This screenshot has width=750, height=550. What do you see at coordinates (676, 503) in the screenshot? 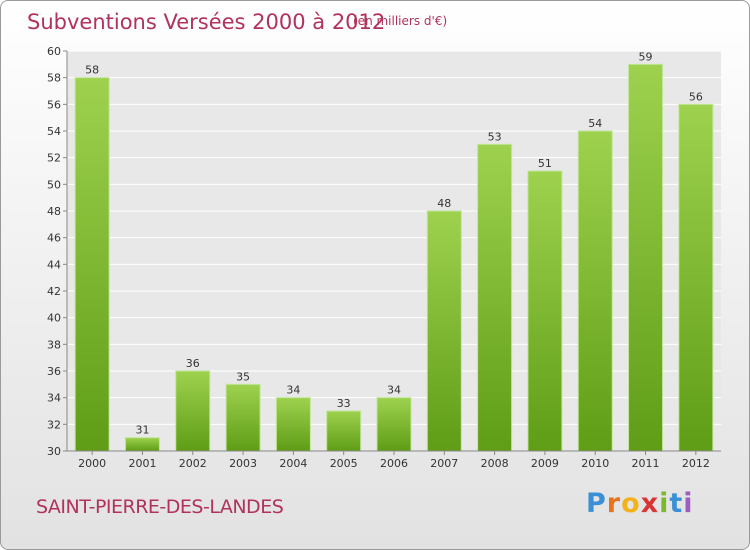
I see `brand-letter: t` at bounding box center [676, 503].